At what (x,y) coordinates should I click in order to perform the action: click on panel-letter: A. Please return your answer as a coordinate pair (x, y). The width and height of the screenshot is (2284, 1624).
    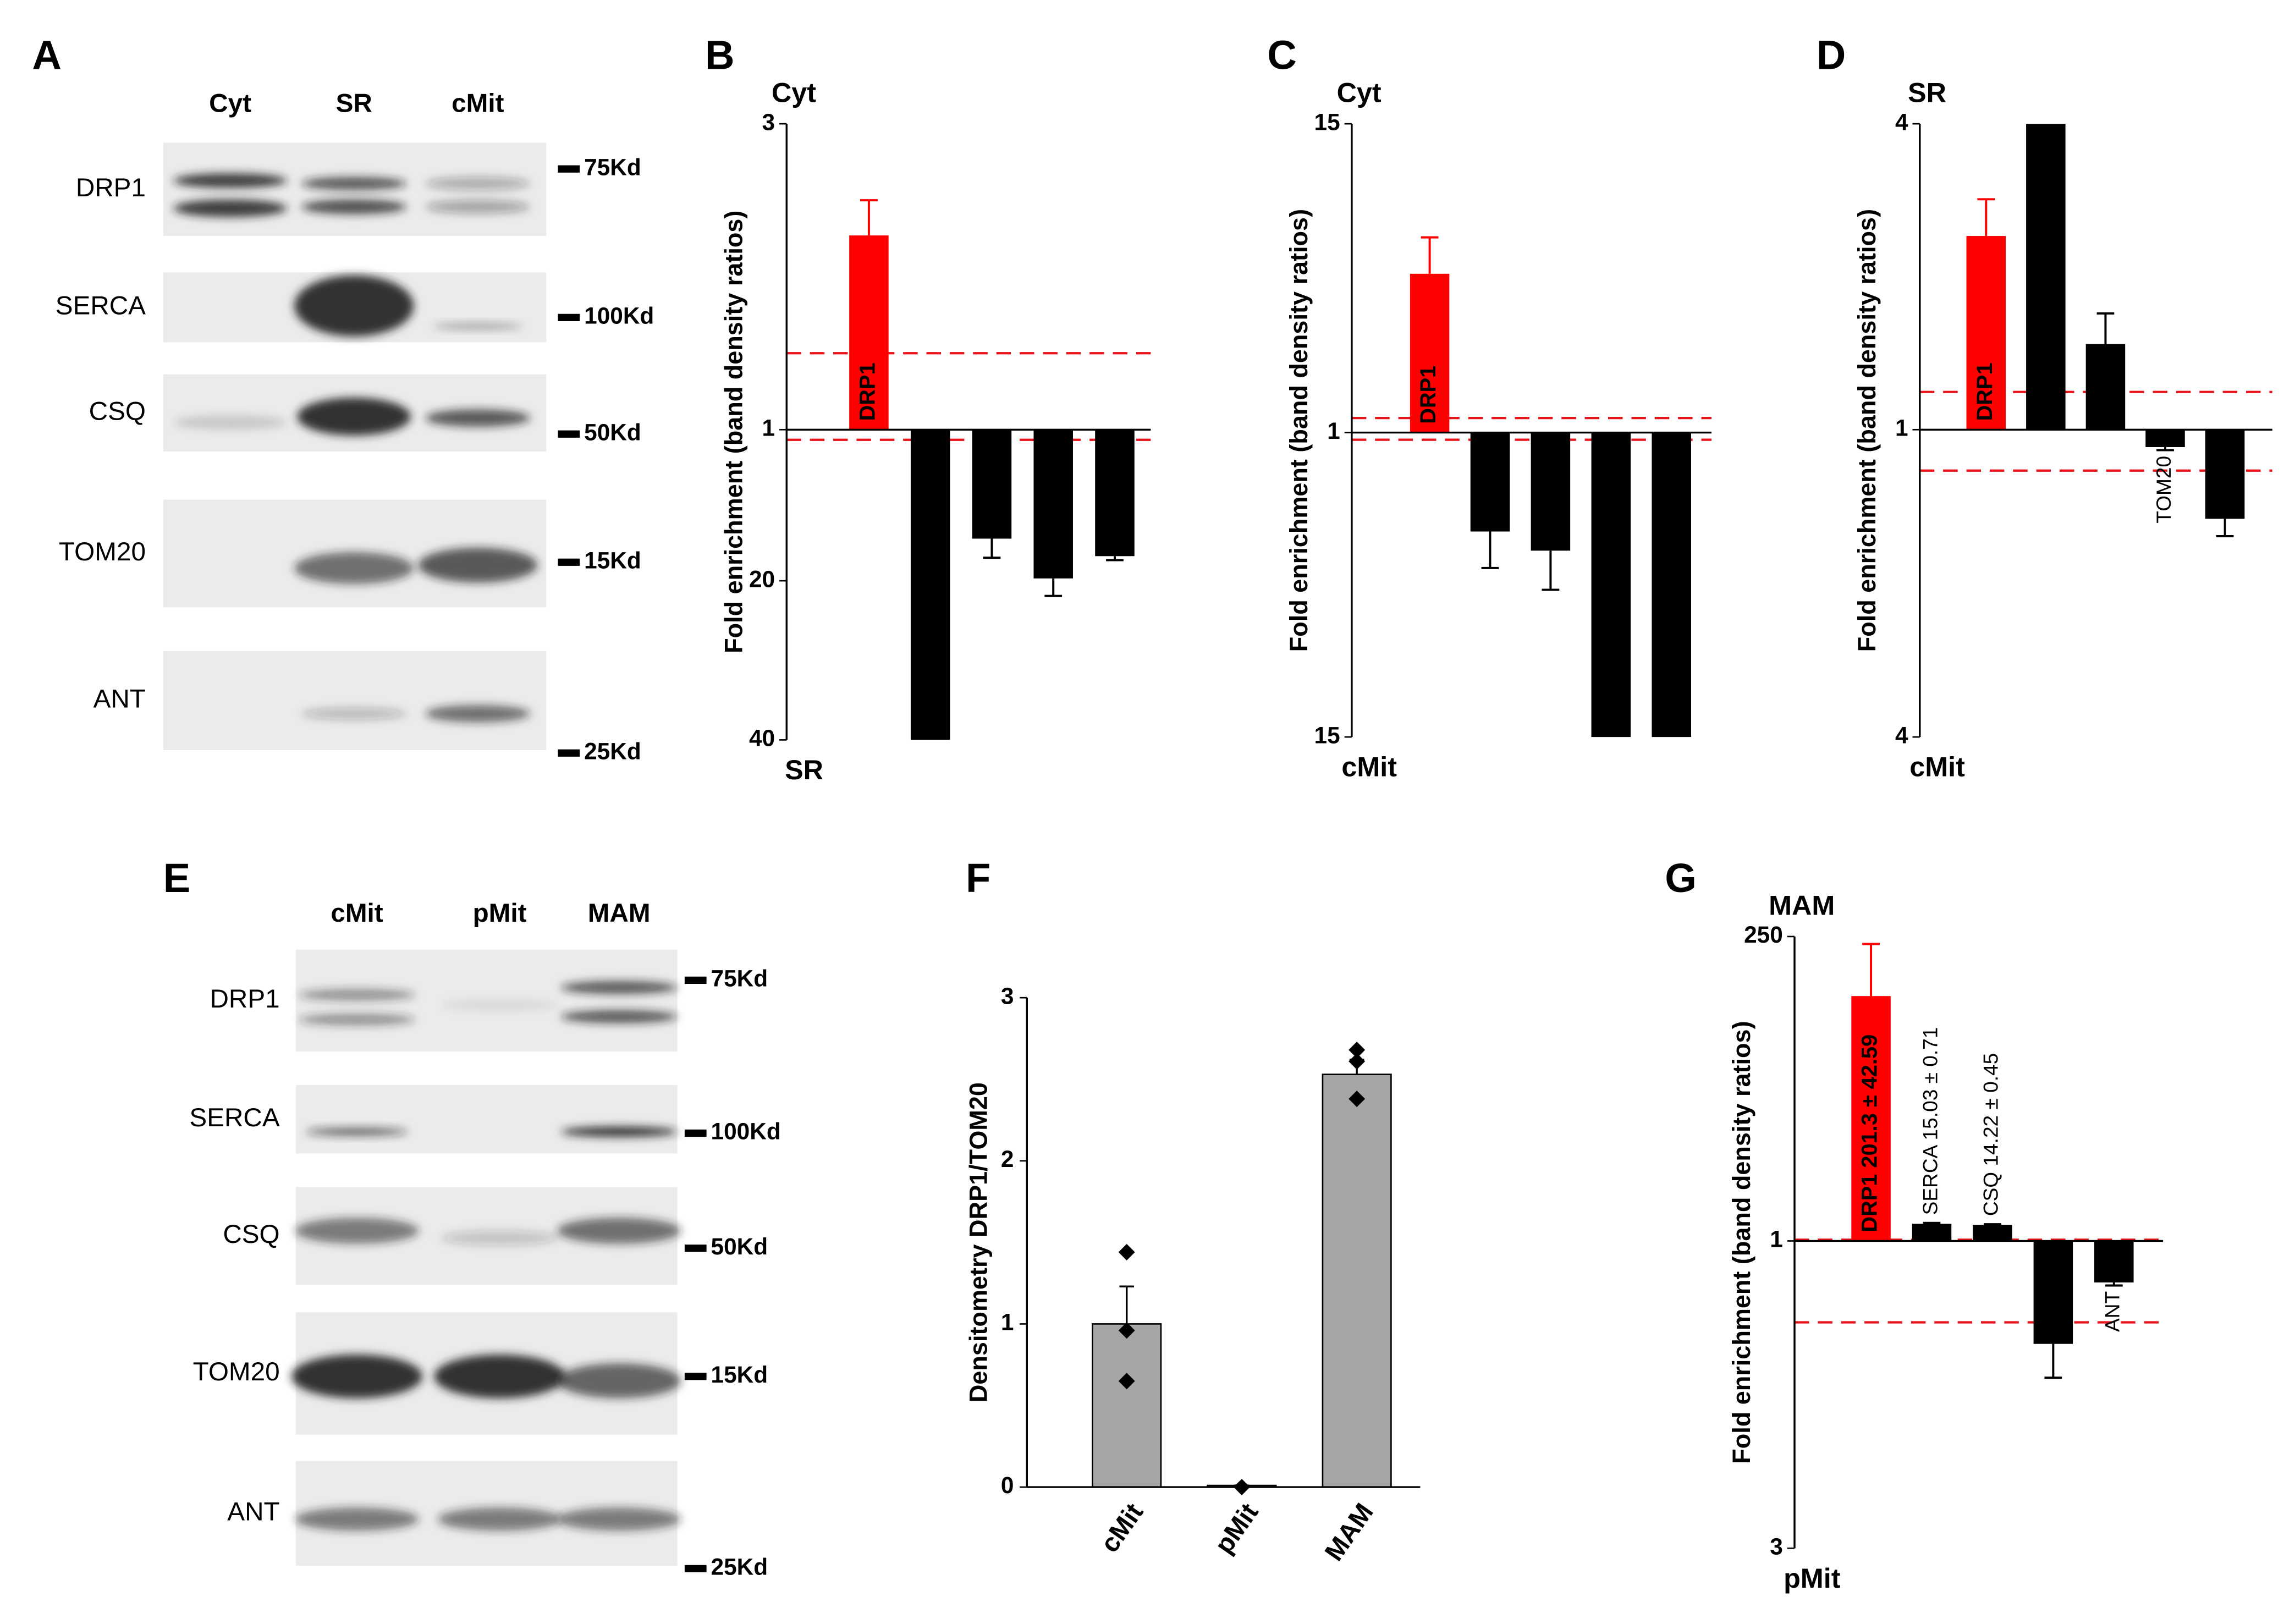
    Looking at the image, I should click on (47, 55).